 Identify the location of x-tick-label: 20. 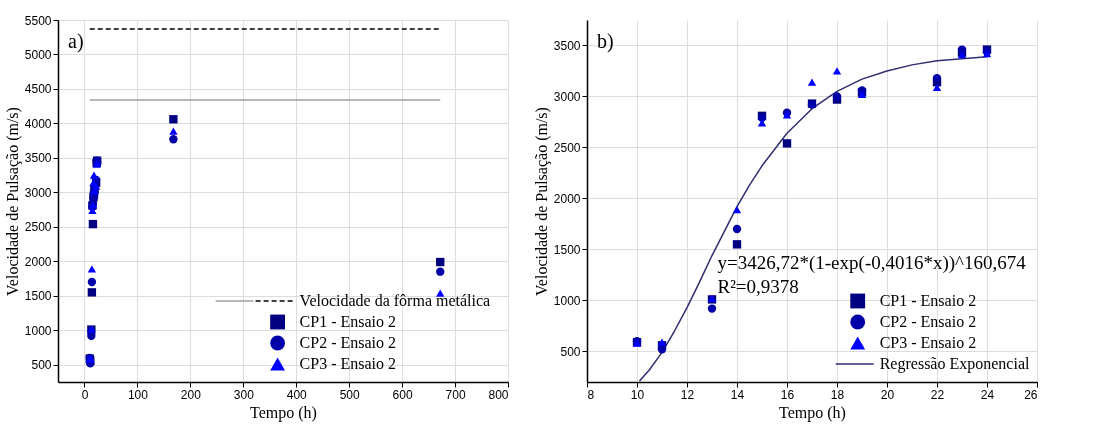
(887, 394).